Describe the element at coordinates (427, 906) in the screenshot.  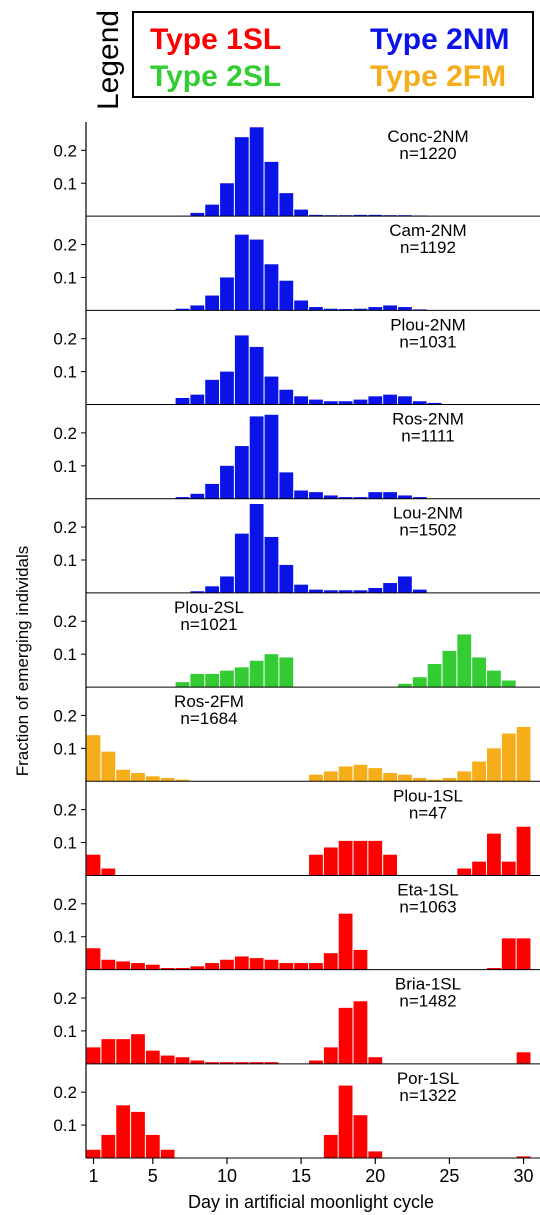
I see `panel-sample-size: n=1063` at that location.